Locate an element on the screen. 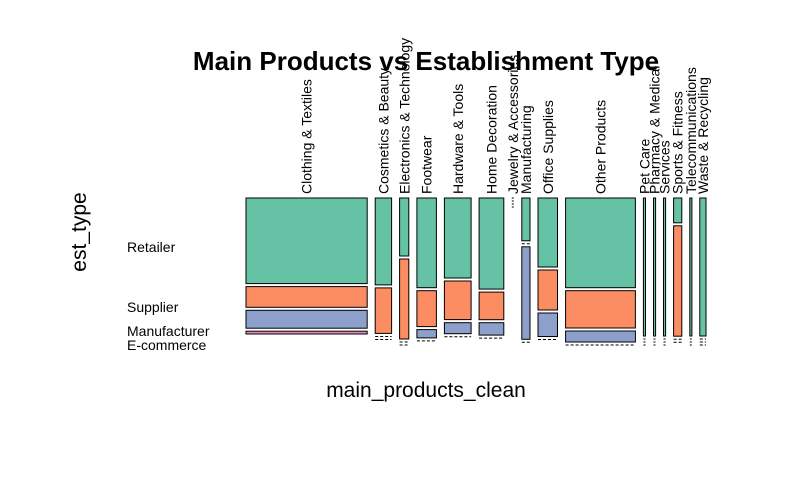  row-label: Supplier is located at coordinates (153, 307).